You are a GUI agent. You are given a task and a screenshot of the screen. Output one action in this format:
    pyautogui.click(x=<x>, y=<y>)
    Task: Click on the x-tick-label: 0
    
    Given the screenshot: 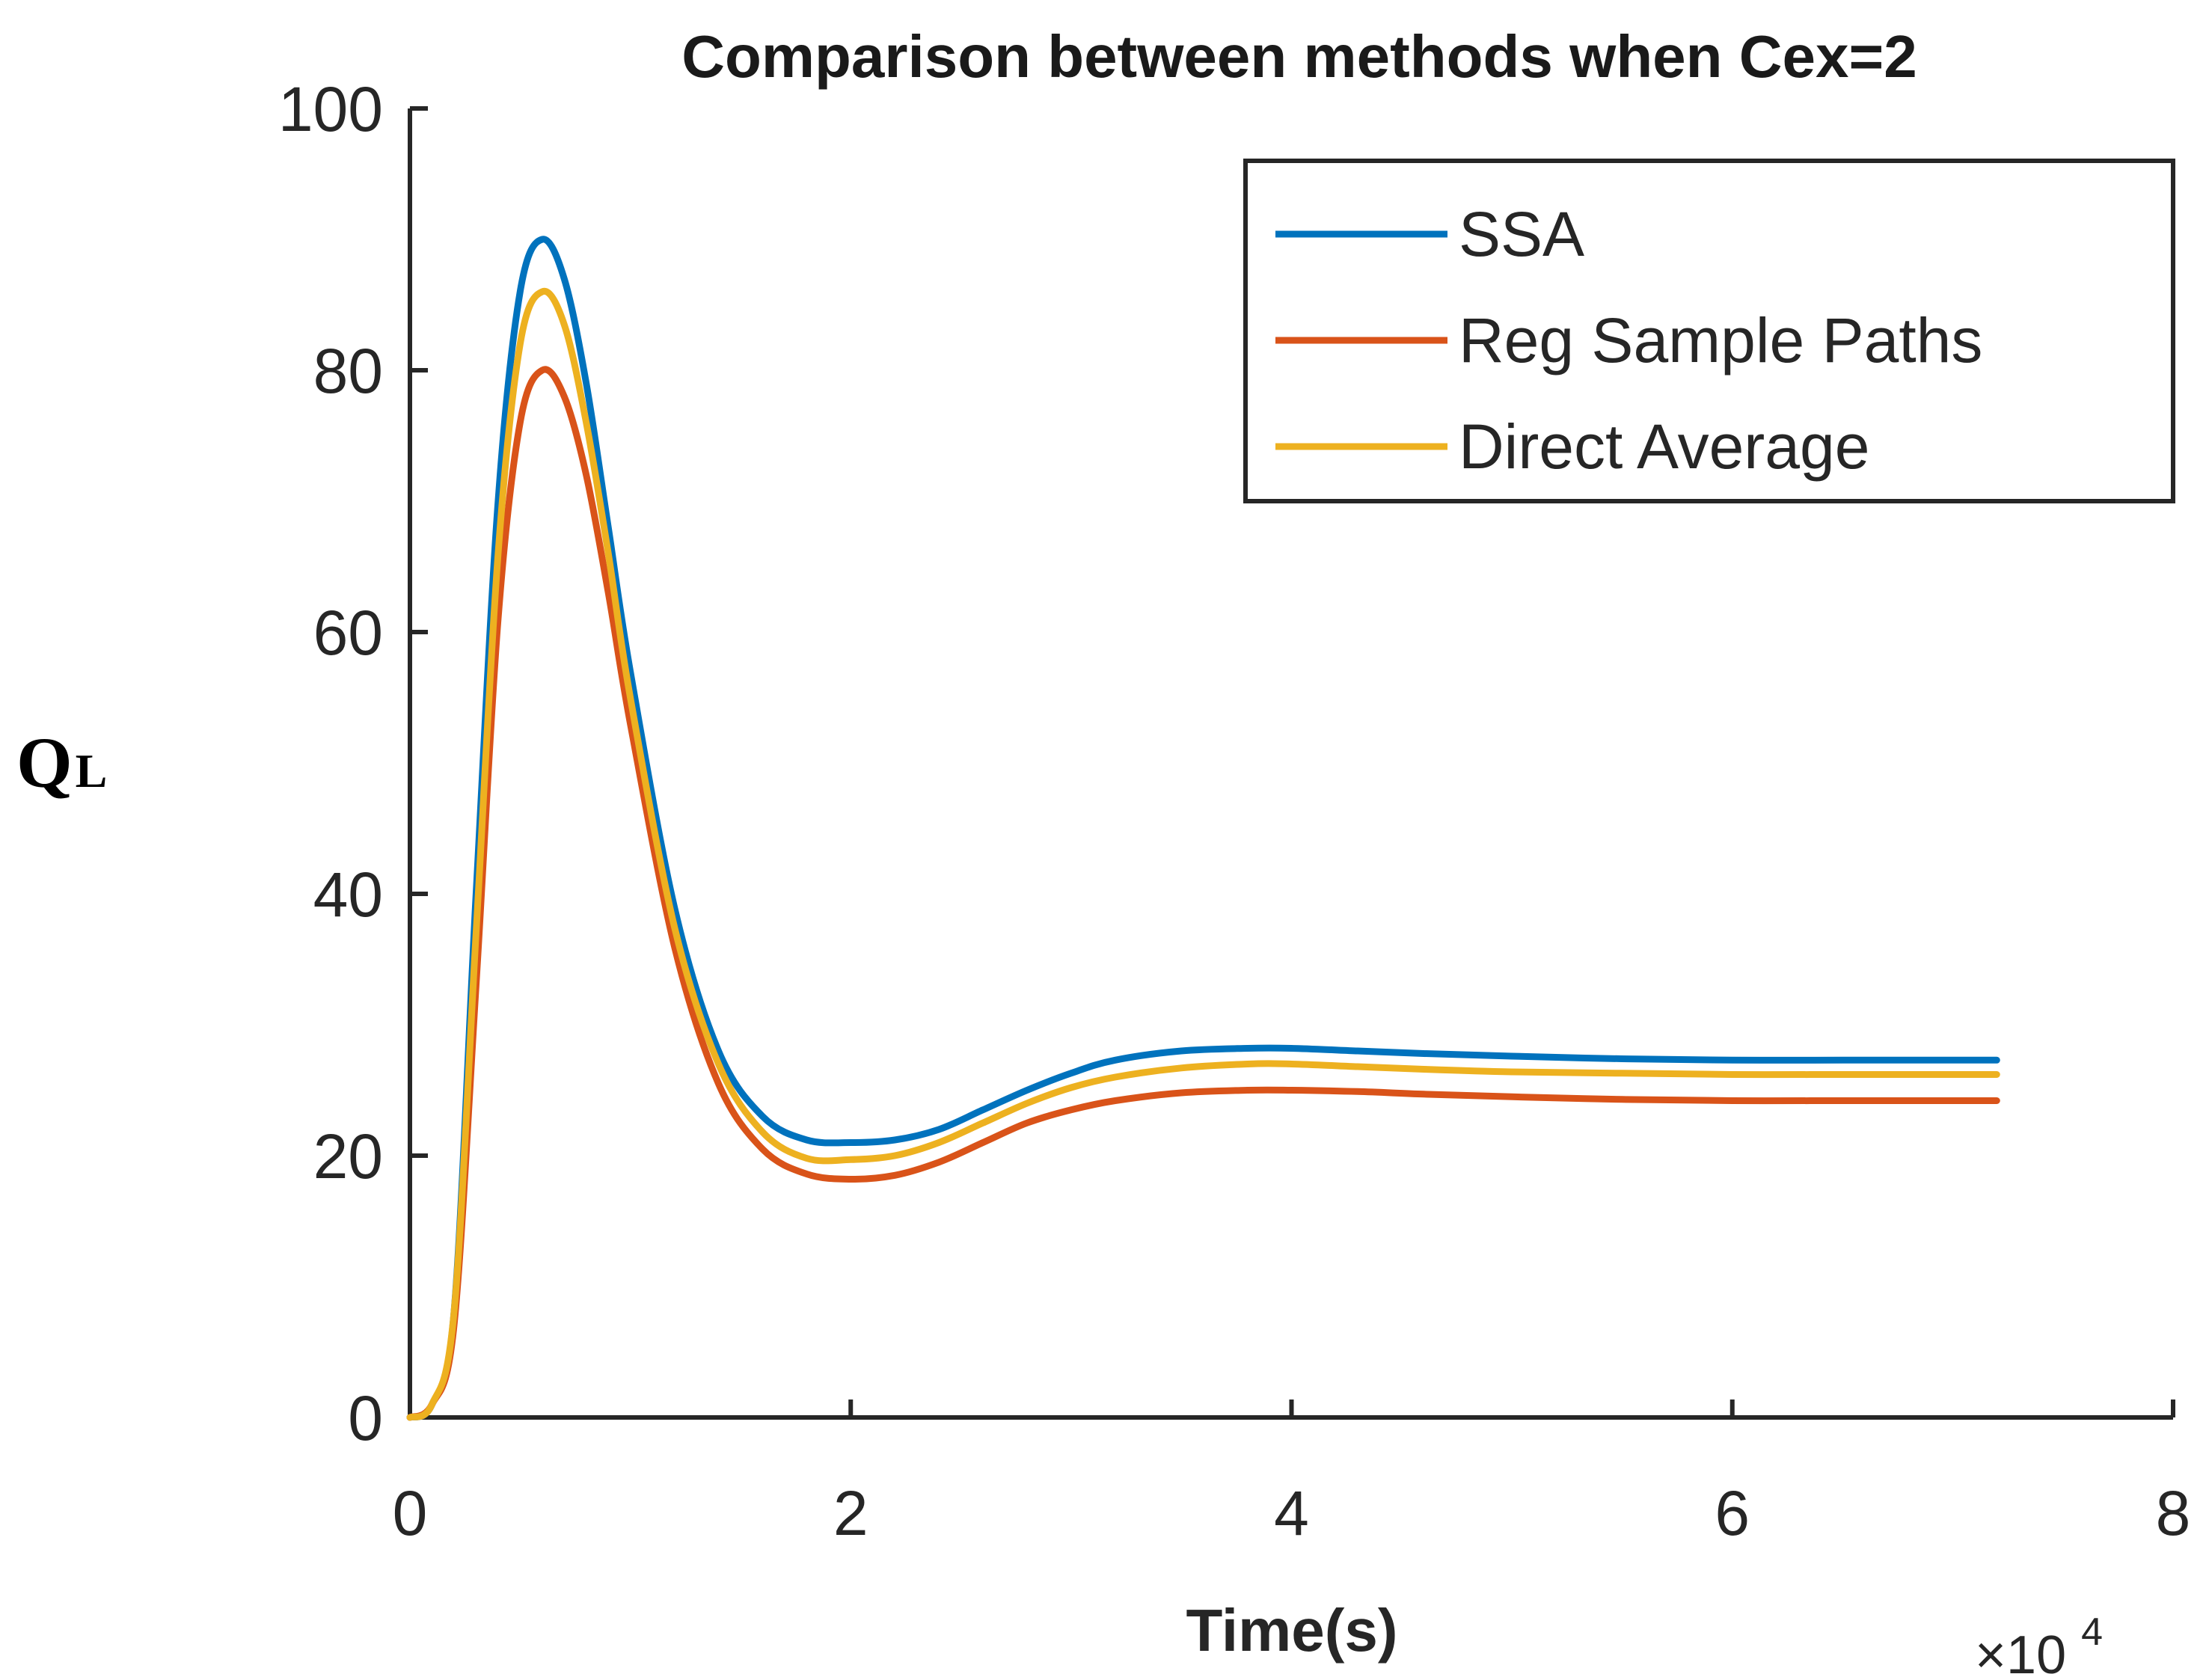 What is the action you would take?
    pyautogui.click(x=410, y=1513)
    